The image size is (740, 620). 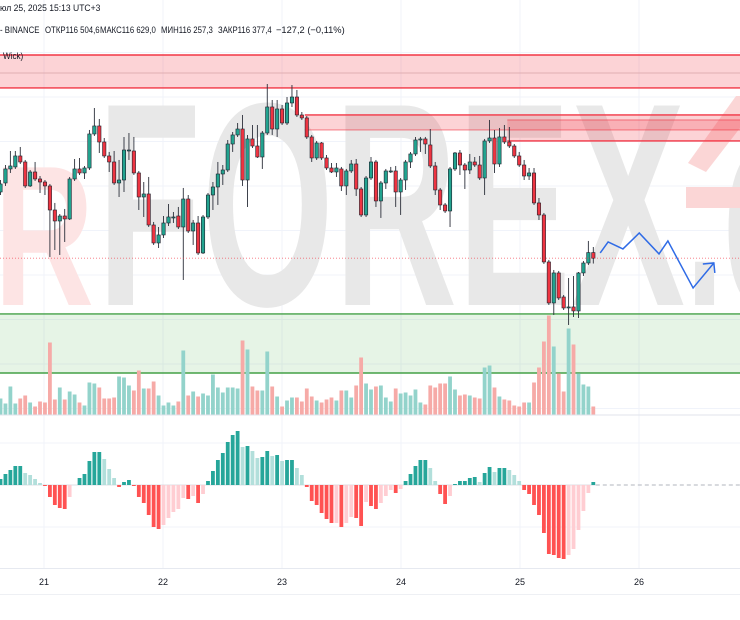 What do you see at coordinates (245, 31) in the screenshot?
I see `legend-close: ЗАКР116 377,4` at bounding box center [245, 31].